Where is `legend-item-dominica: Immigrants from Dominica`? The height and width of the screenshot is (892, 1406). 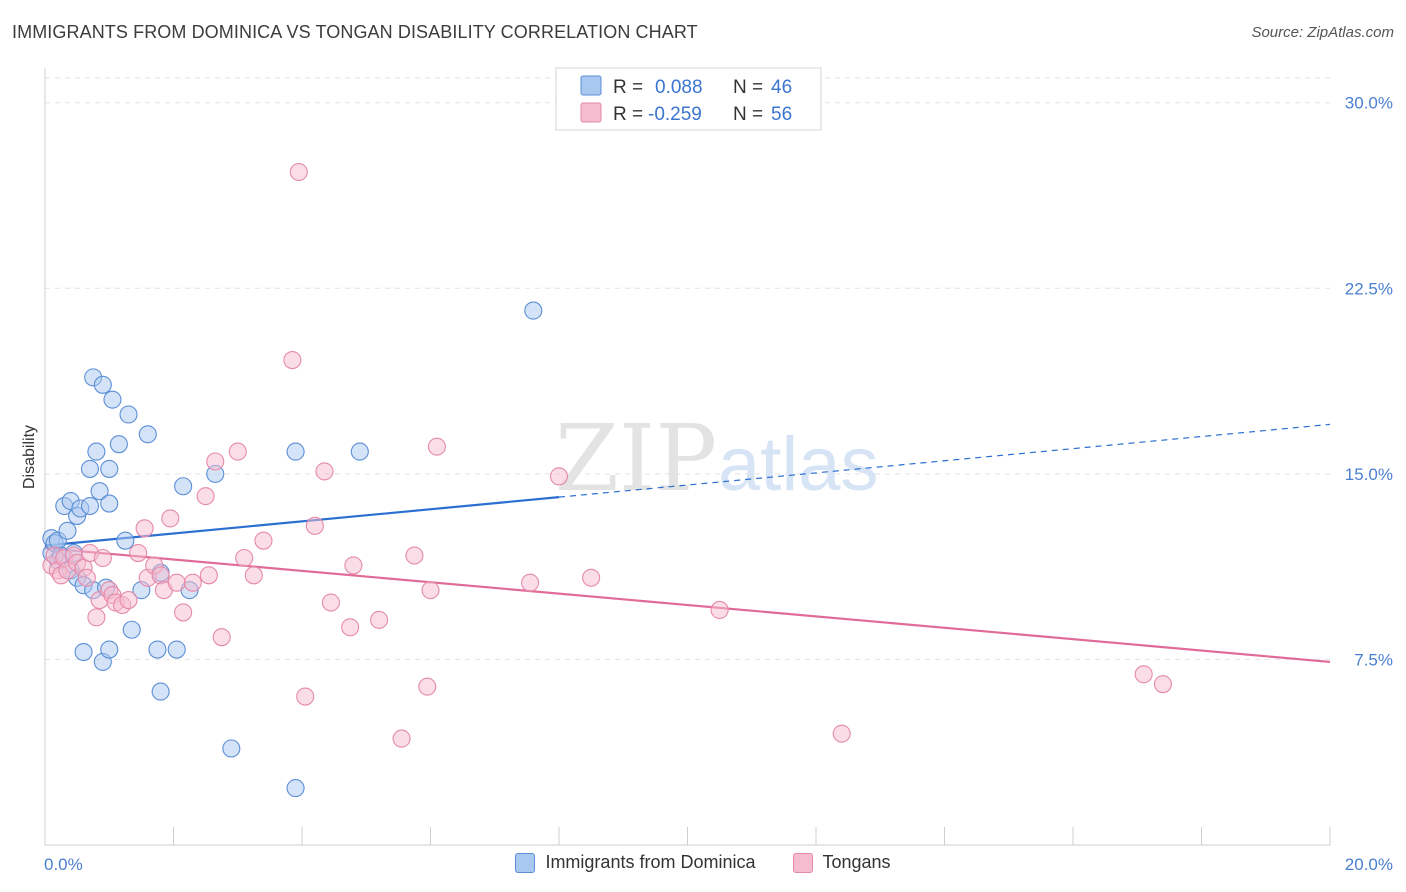 legend-item-dominica: Immigrants from Dominica is located at coordinates (635, 862).